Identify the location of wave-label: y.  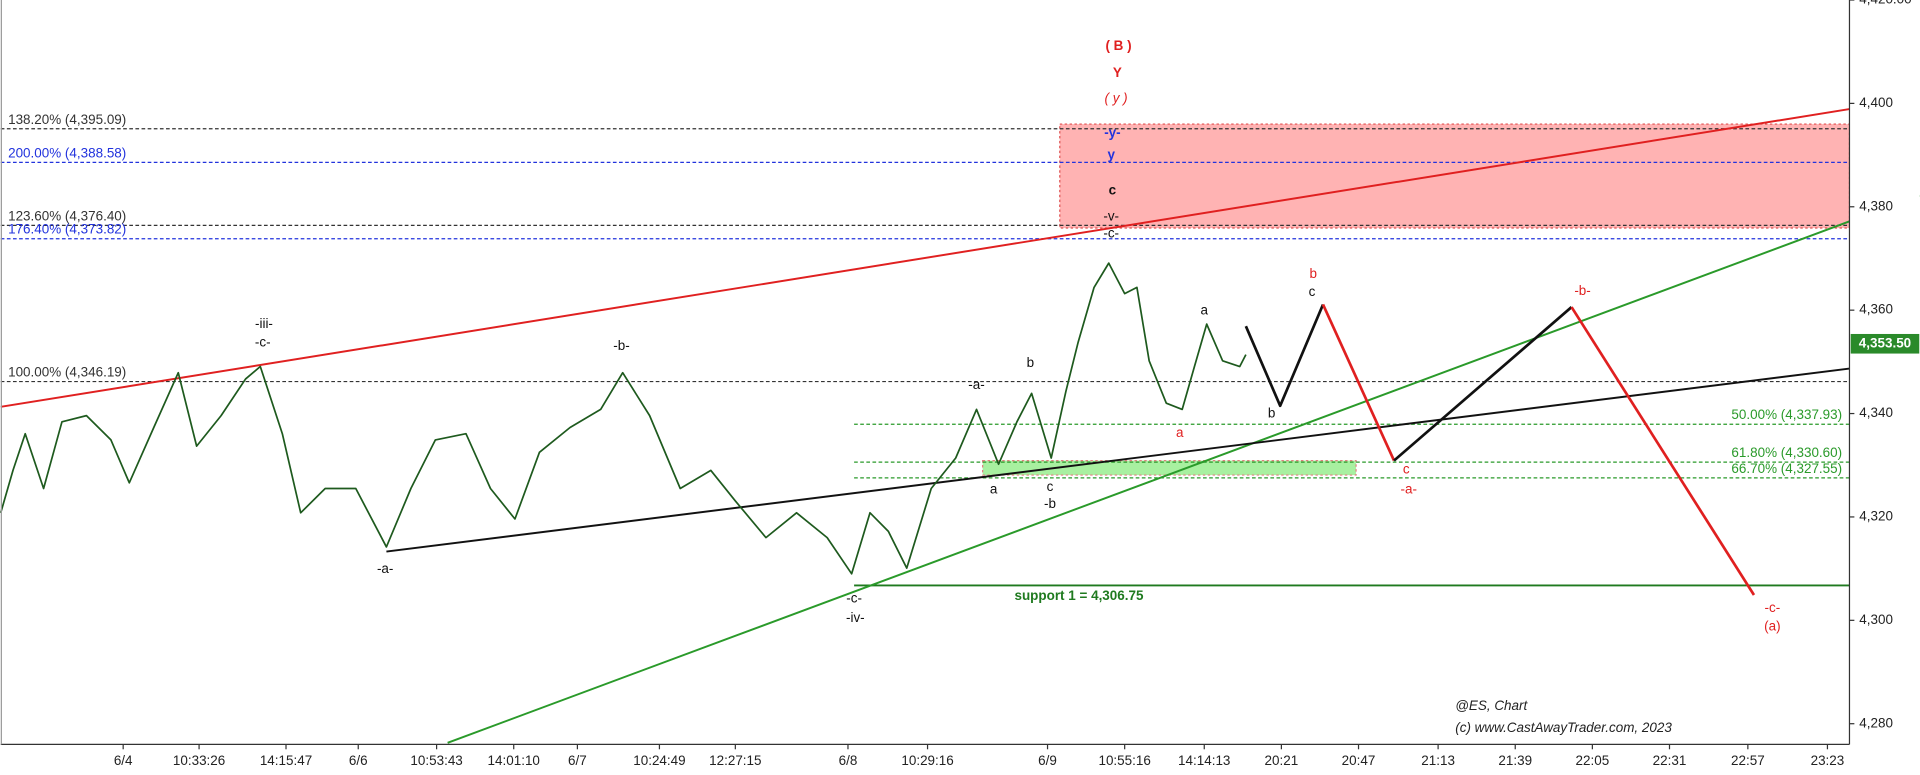
(1111, 154).